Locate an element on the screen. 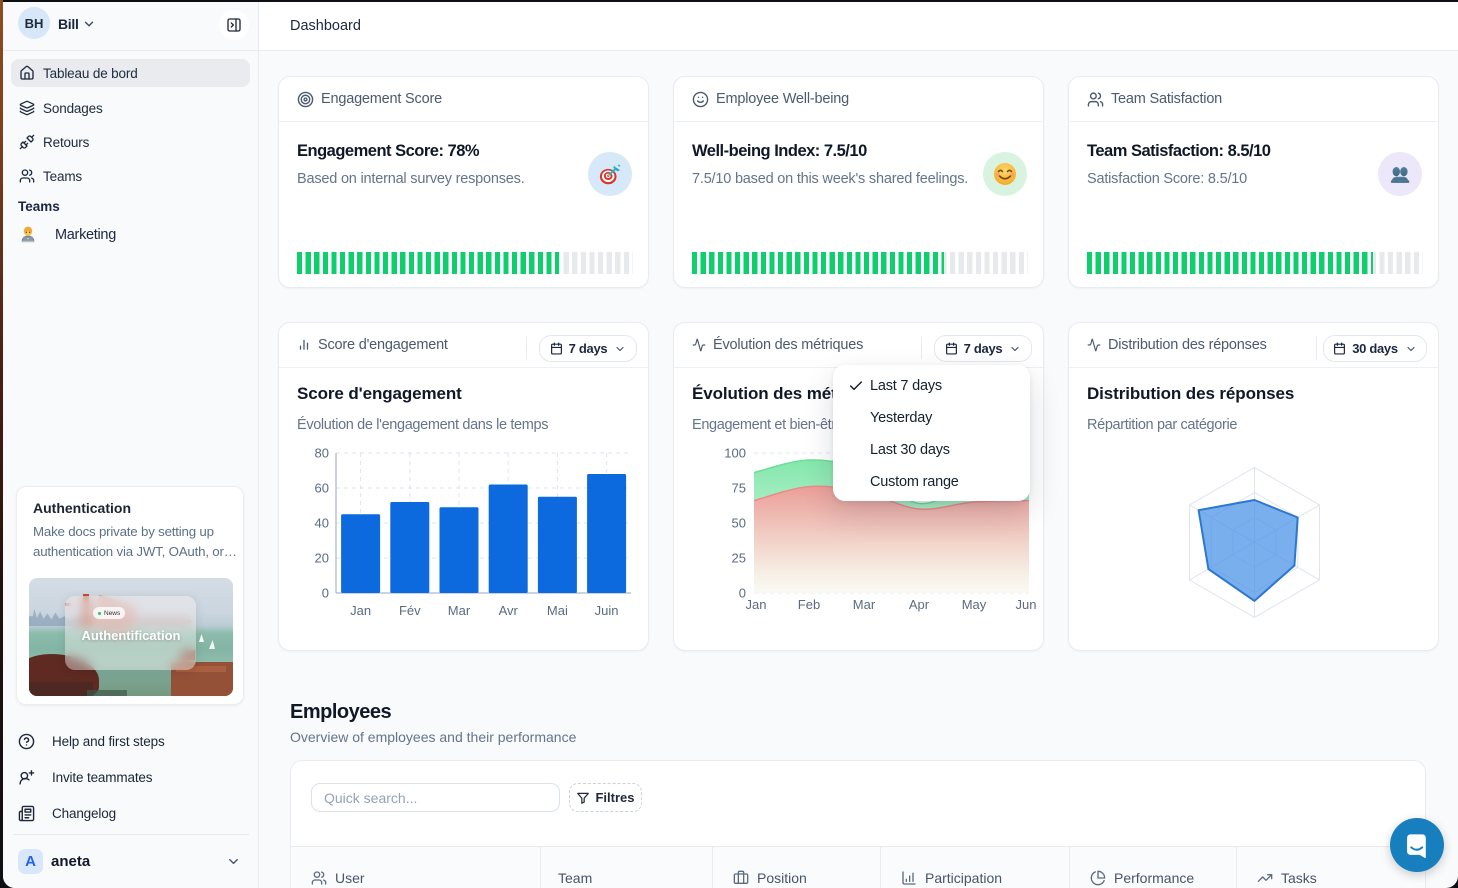 The height and width of the screenshot is (888, 1458). svg-text: Juin is located at coordinates (607, 610).